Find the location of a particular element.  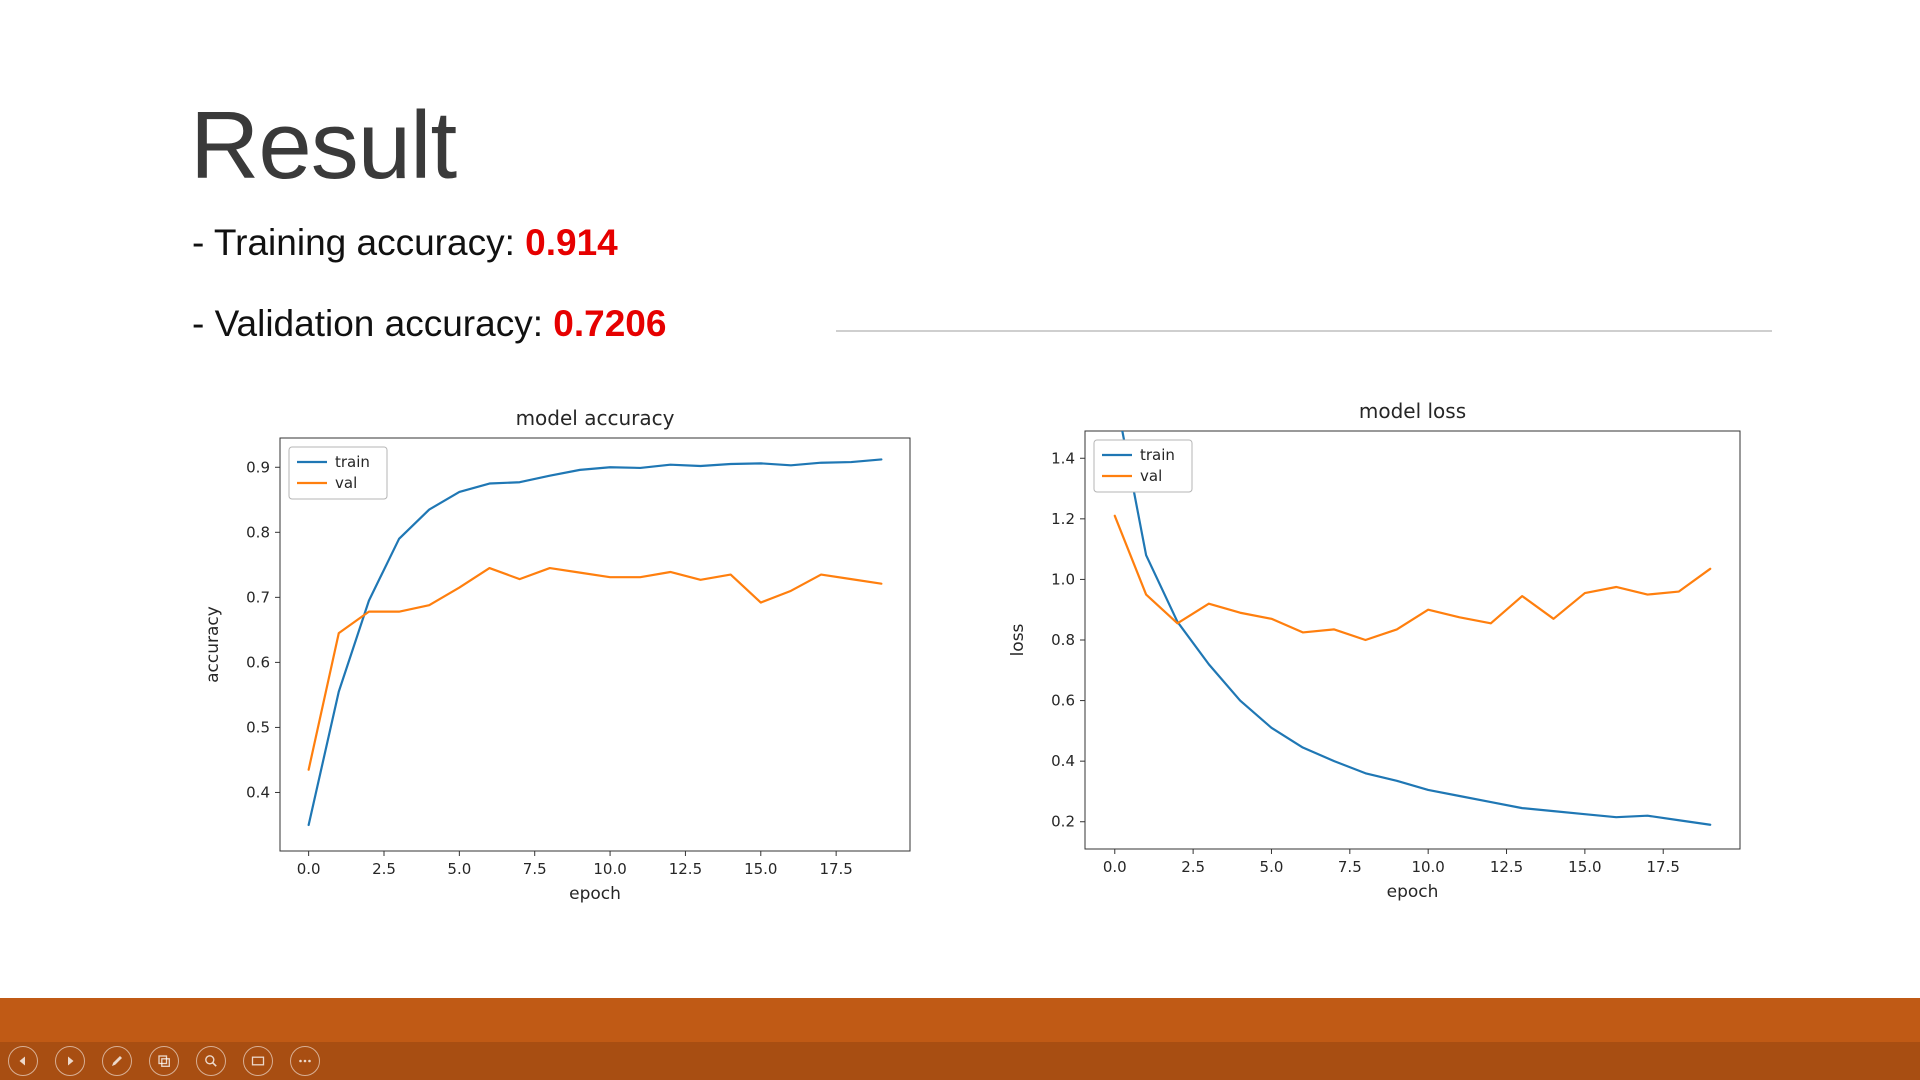

y-axis-label: accuracy is located at coordinates (213, 644).